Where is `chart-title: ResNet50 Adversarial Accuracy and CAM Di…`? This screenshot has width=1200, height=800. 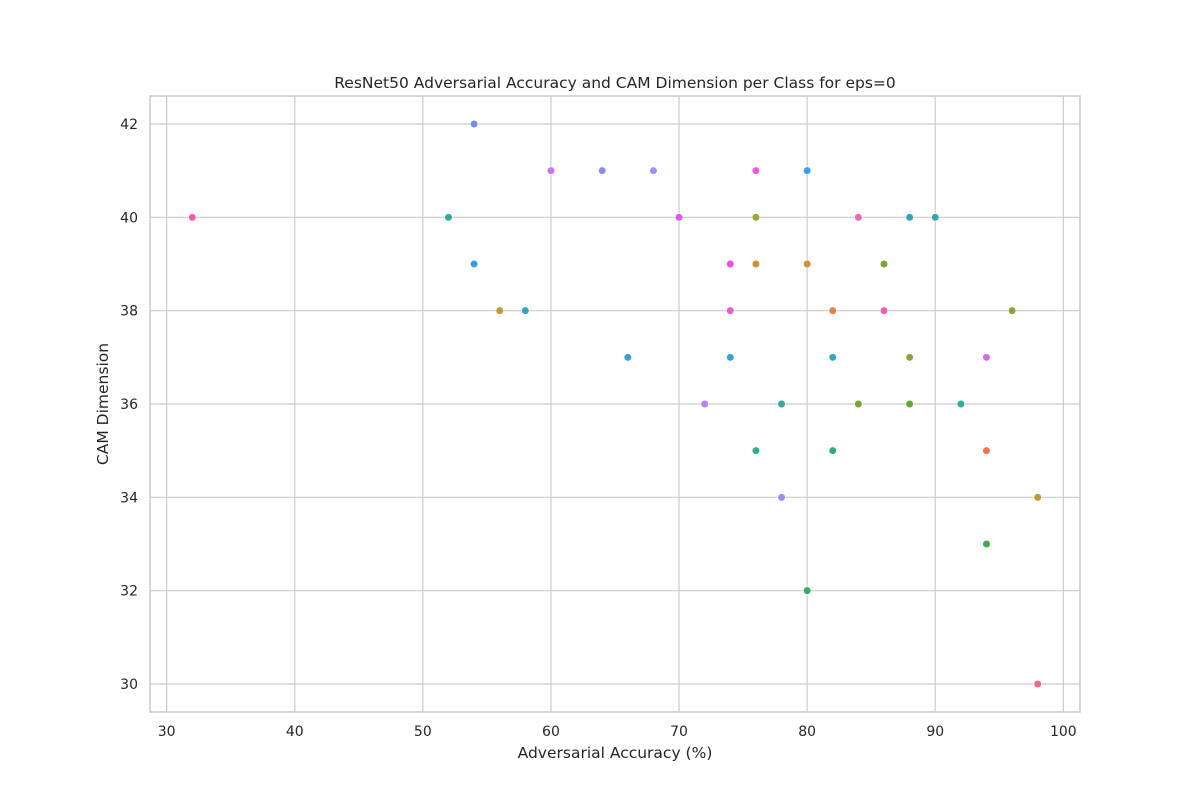
chart-title: ResNet50 Adversarial Accuracy and CAM Di… is located at coordinates (615, 83).